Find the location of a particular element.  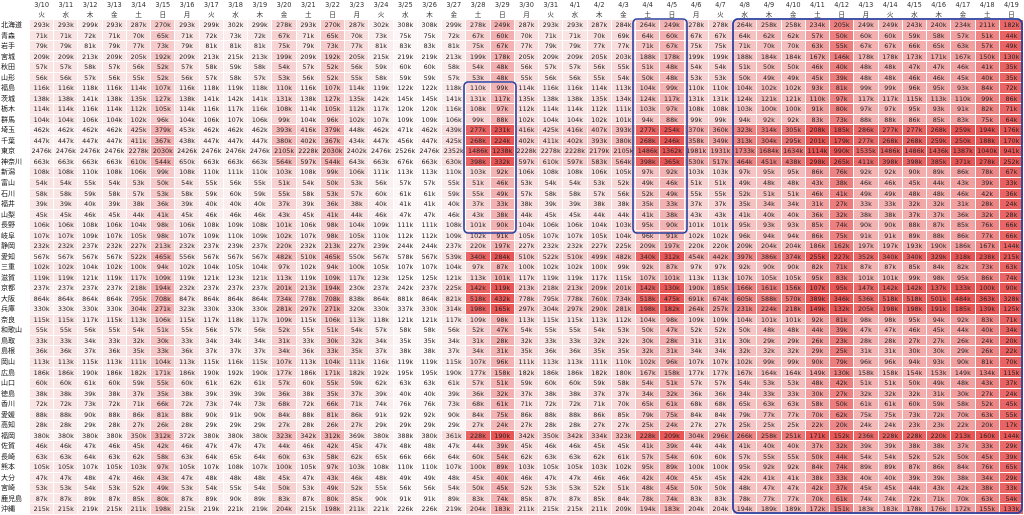

value-cell: 171k is located at coordinates (163, 373).